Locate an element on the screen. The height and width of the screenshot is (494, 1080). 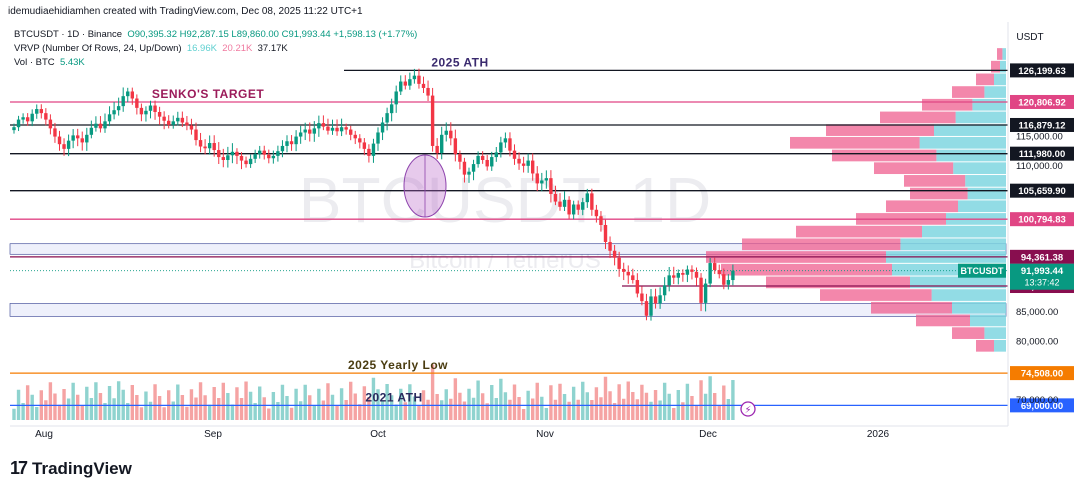
legend-close: C91,993.44 is located at coordinates (306, 34).